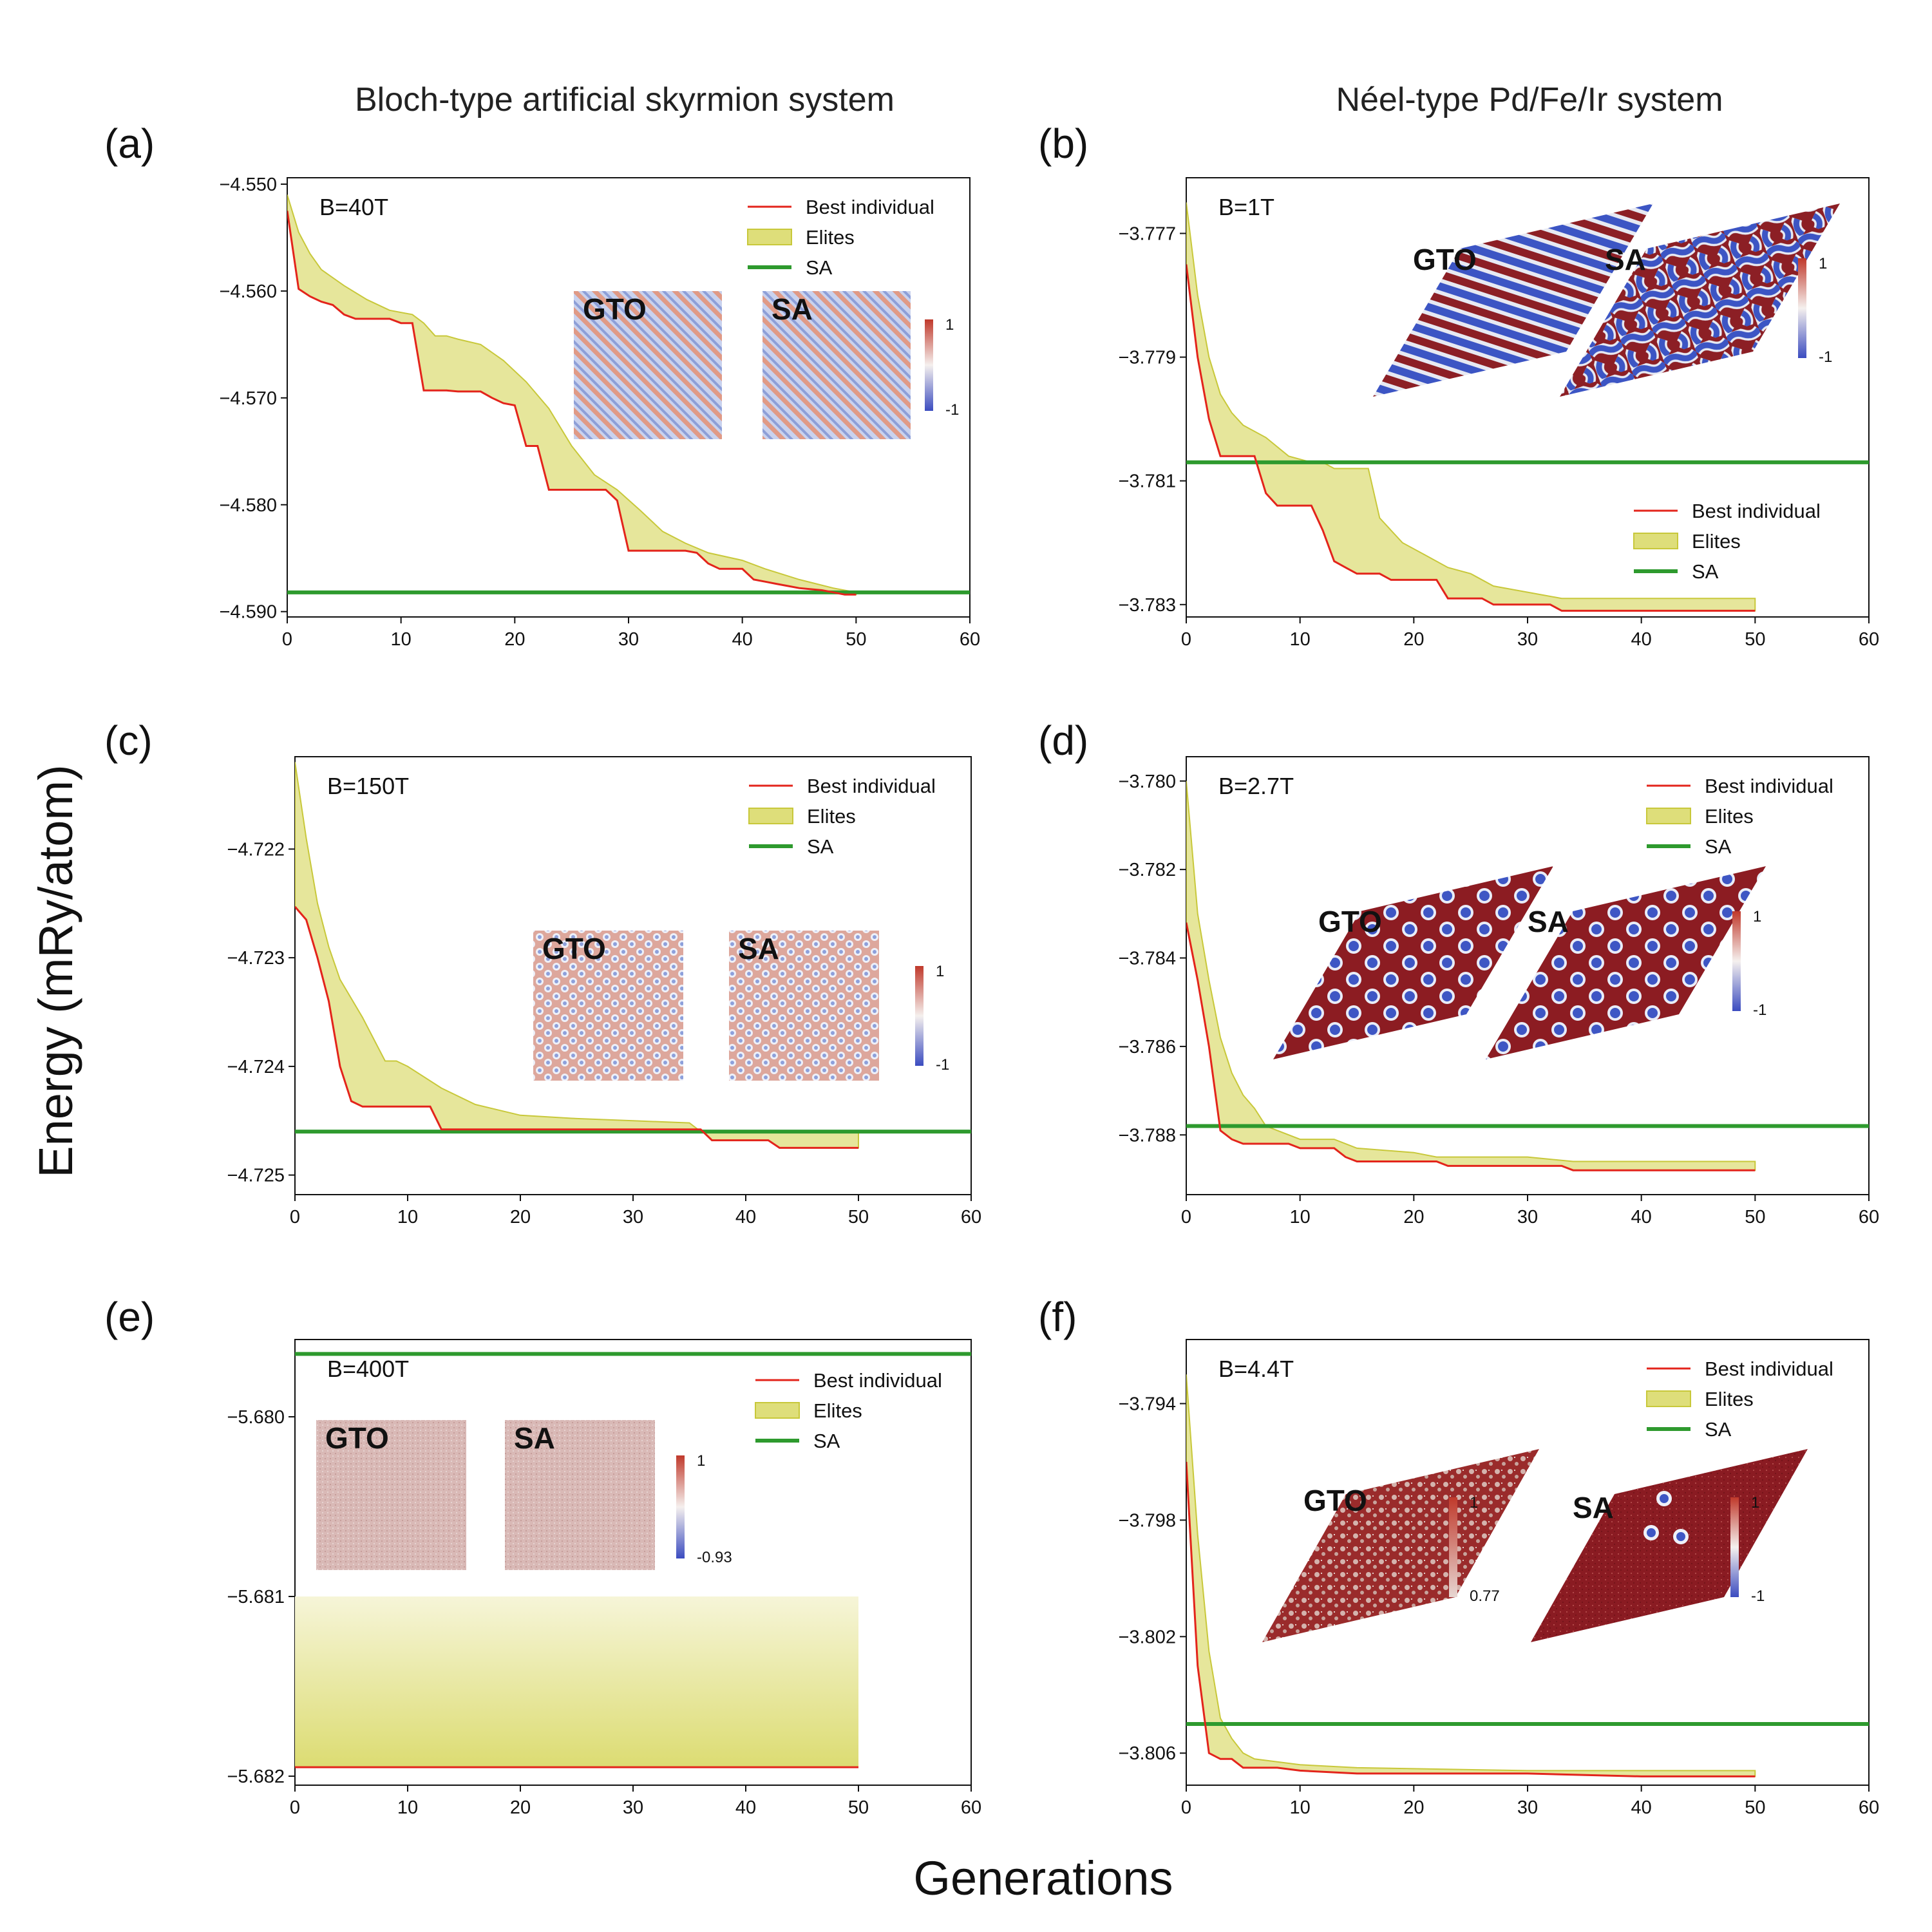  Describe the element at coordinates (129, 1317) in the screenshot. I see `panel-label: (e)` at that location.